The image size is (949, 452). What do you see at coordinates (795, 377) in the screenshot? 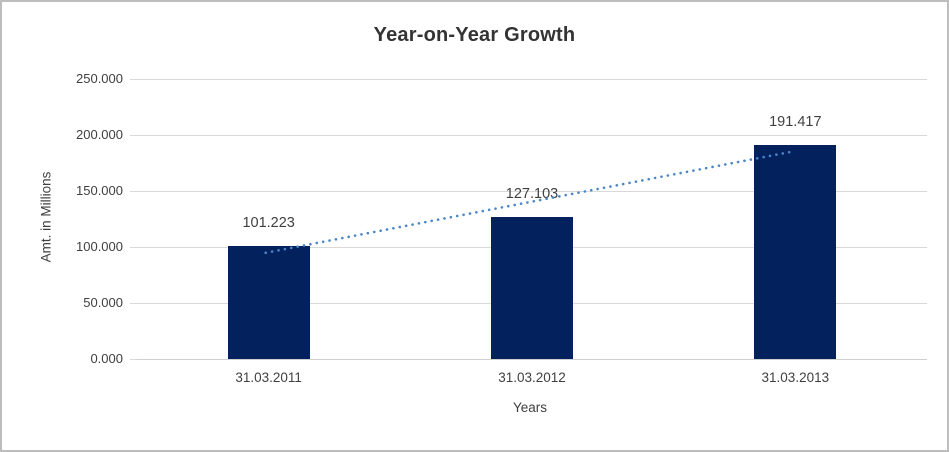
I see `x-tick-label: 31.03.2013` at bounding box center [795, 377].